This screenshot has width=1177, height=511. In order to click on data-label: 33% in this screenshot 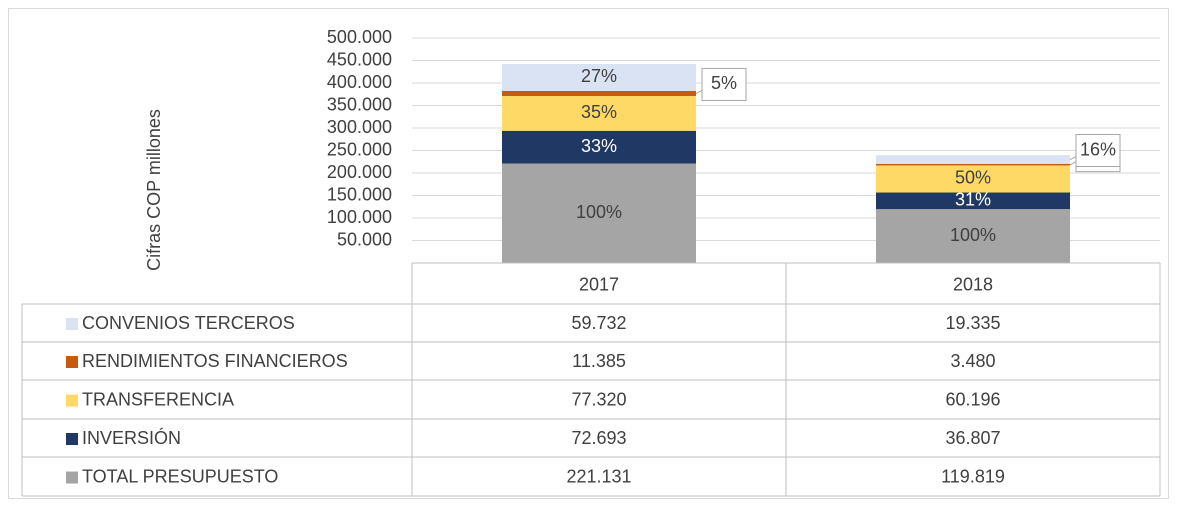, I will do `click(599, 146)`.